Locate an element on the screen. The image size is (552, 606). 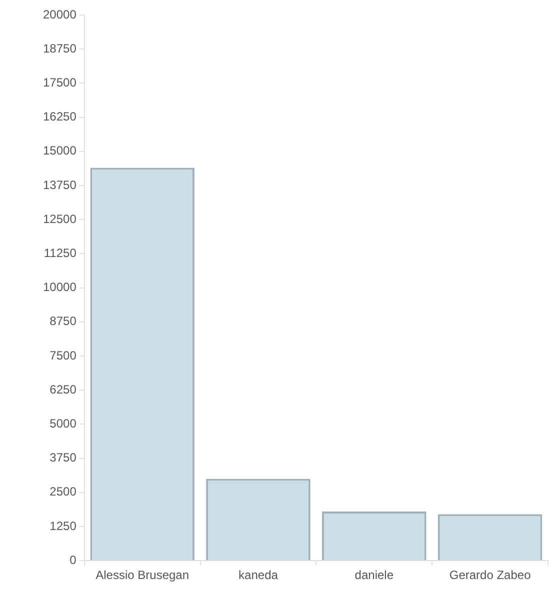
y-tick-label: 3750 is located at coordinates (63, 457).